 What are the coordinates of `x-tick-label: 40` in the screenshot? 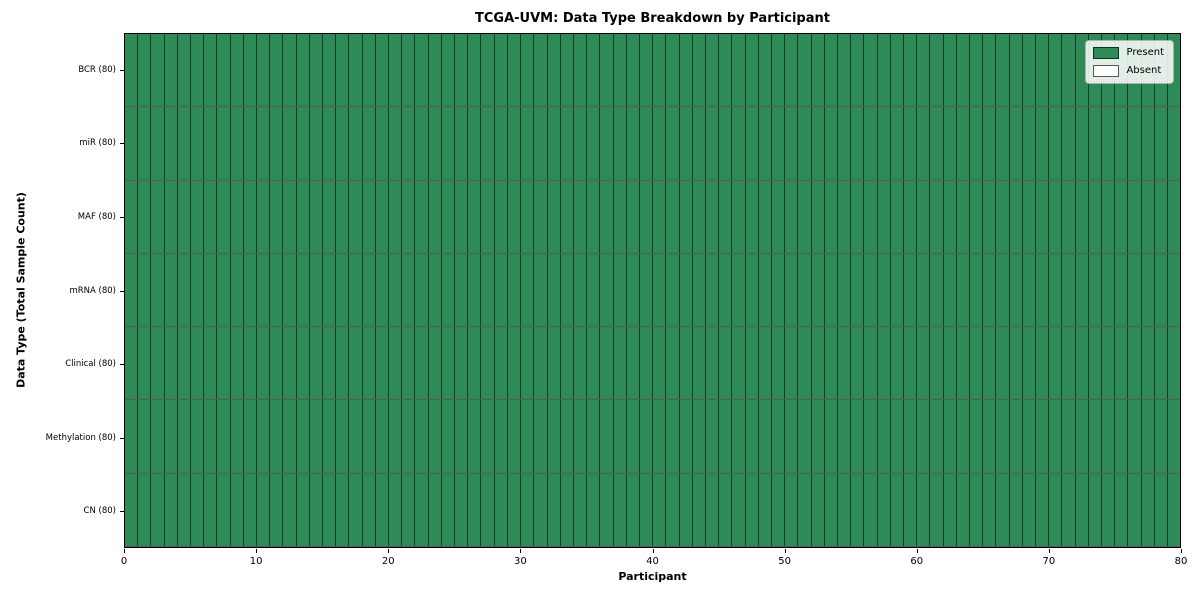 It's located at (652, 561).